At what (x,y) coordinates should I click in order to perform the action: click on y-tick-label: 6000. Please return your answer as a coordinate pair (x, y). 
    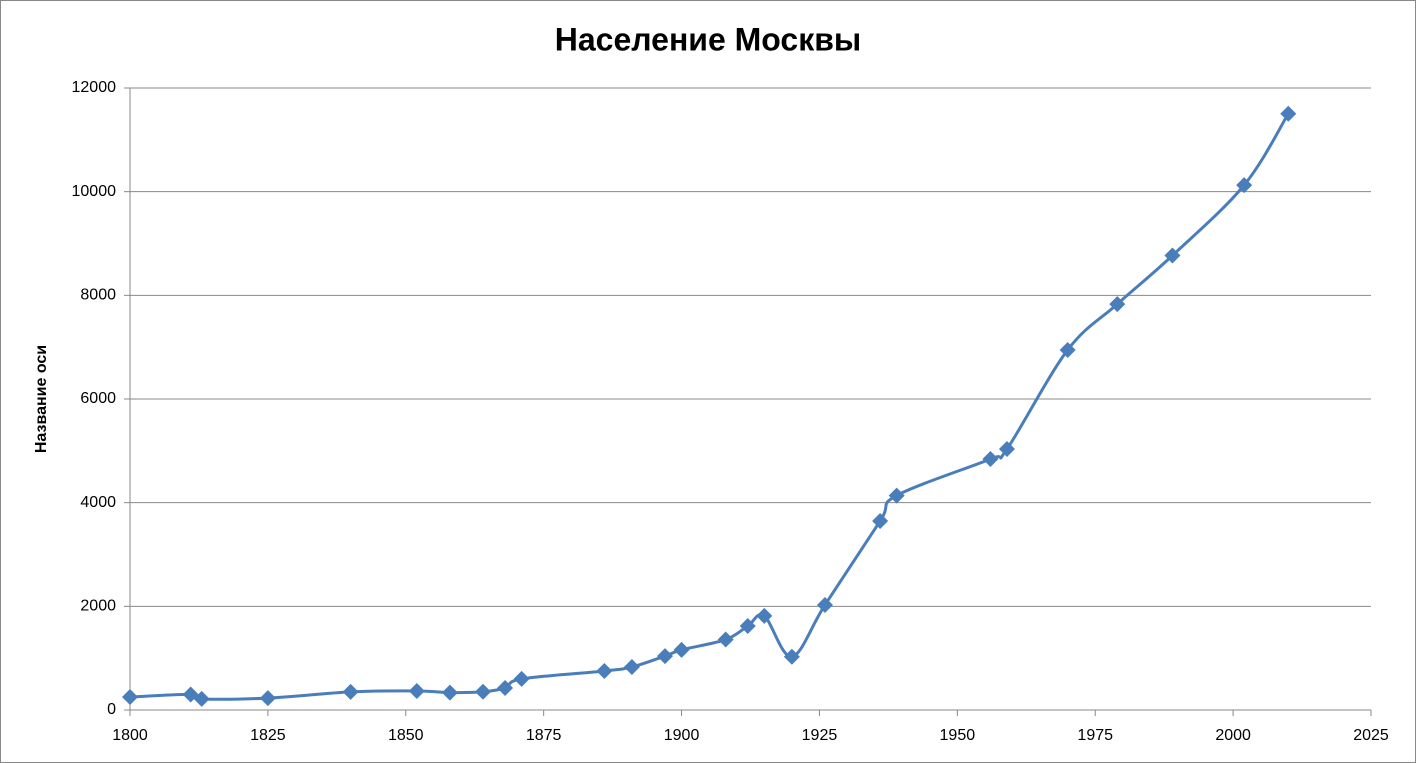
    Looking at the image, I should click on (98, 398).